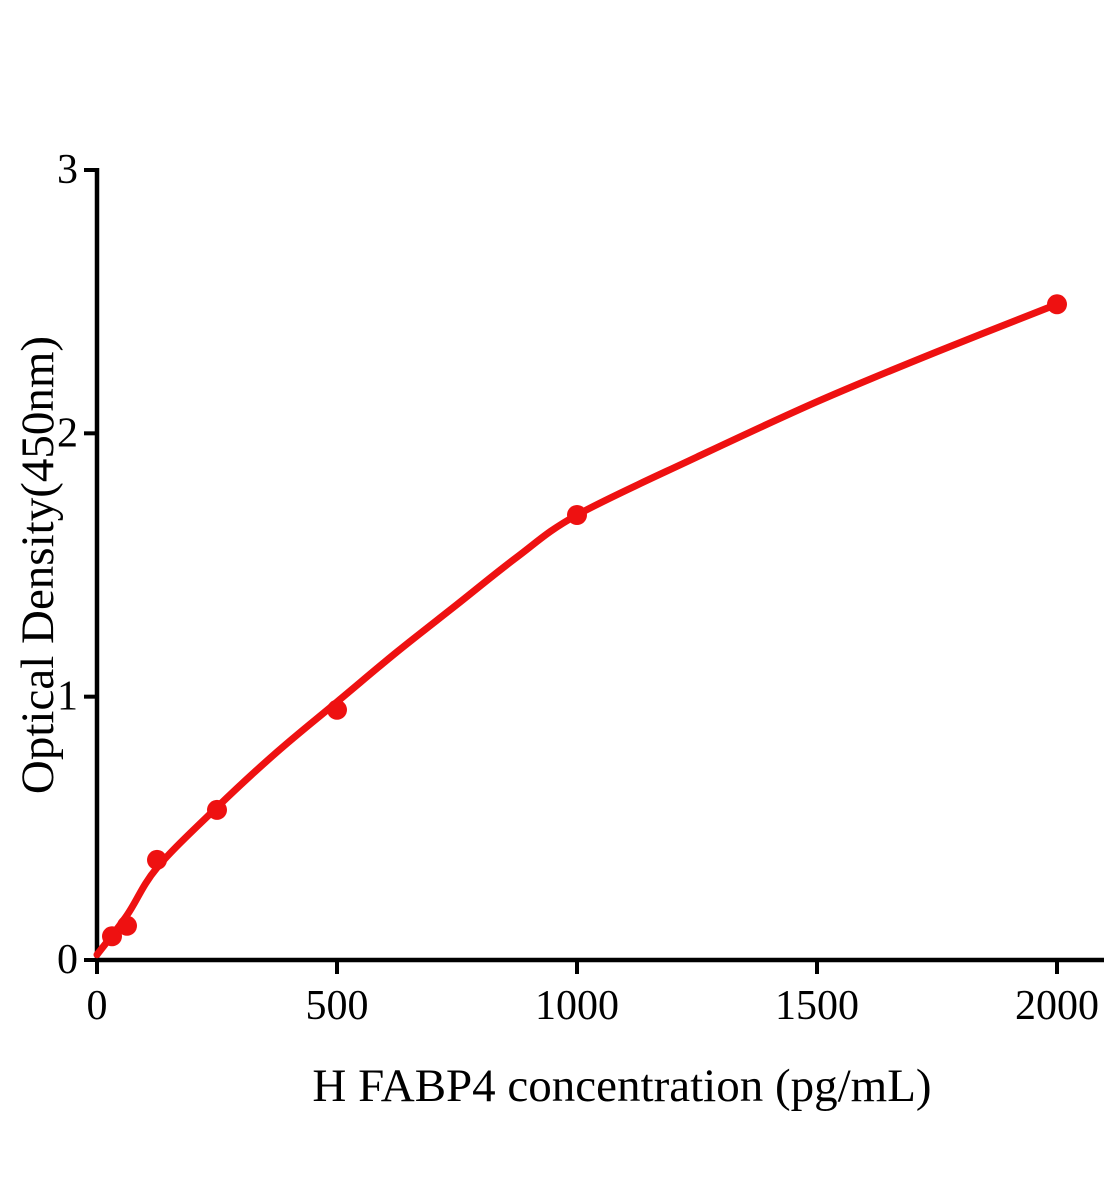 The width and height of the screenshot is (1104, 1200). Describe the element at coordinates (67, 697) in the screenshot. I see `y-tick-label: 1` at that location.